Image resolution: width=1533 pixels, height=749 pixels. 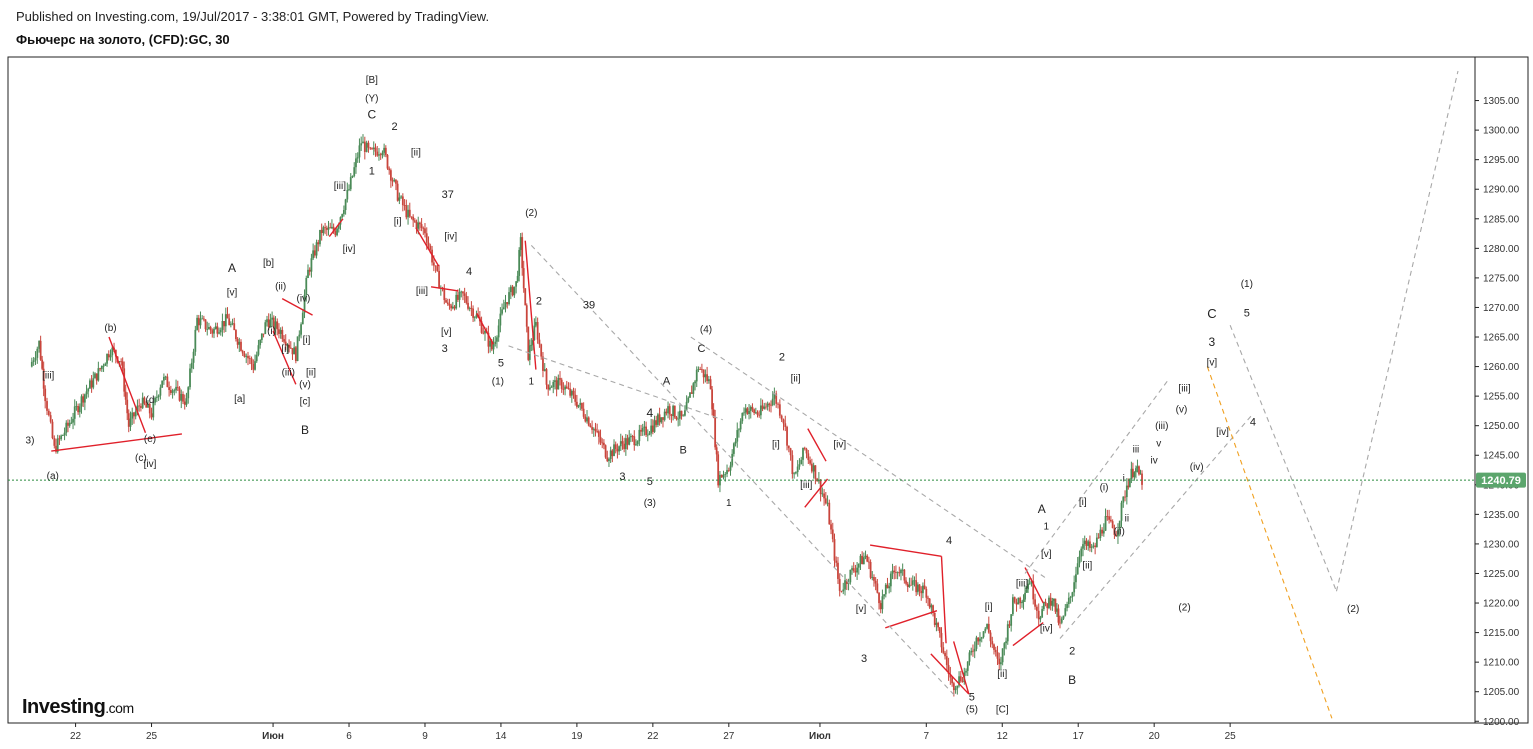 What do you see at coordinates (1501, 426) in the screenshot?
I see `y-tick-label: 1250.00` at bounding box center [1501, 426].